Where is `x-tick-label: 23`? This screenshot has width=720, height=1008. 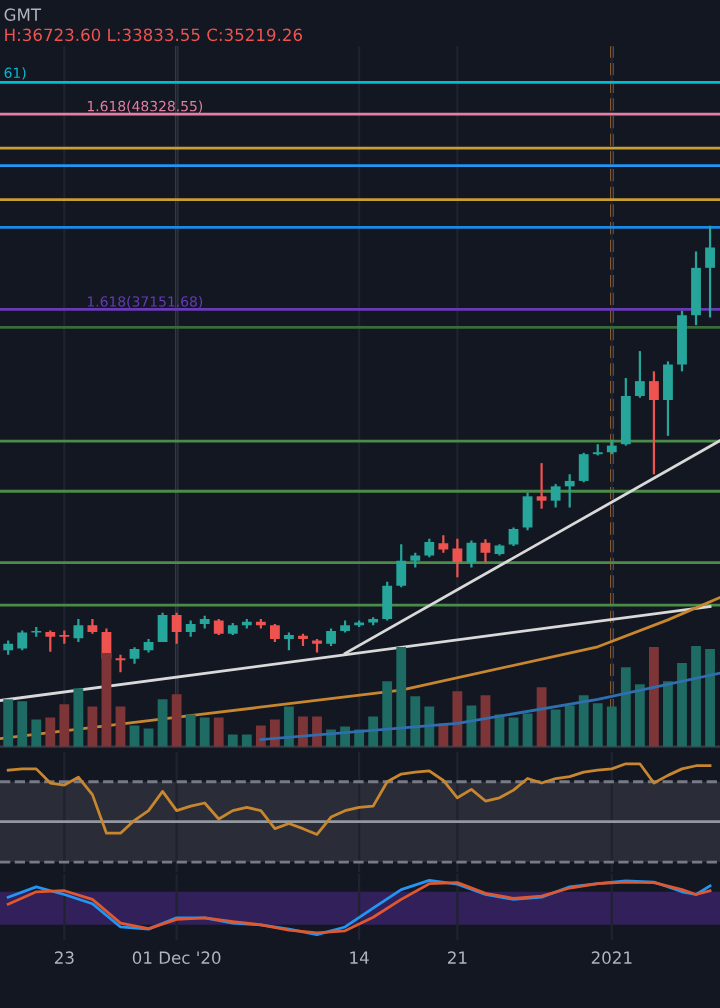
x-tick-label: 23 is located at coordinates (64, 957).